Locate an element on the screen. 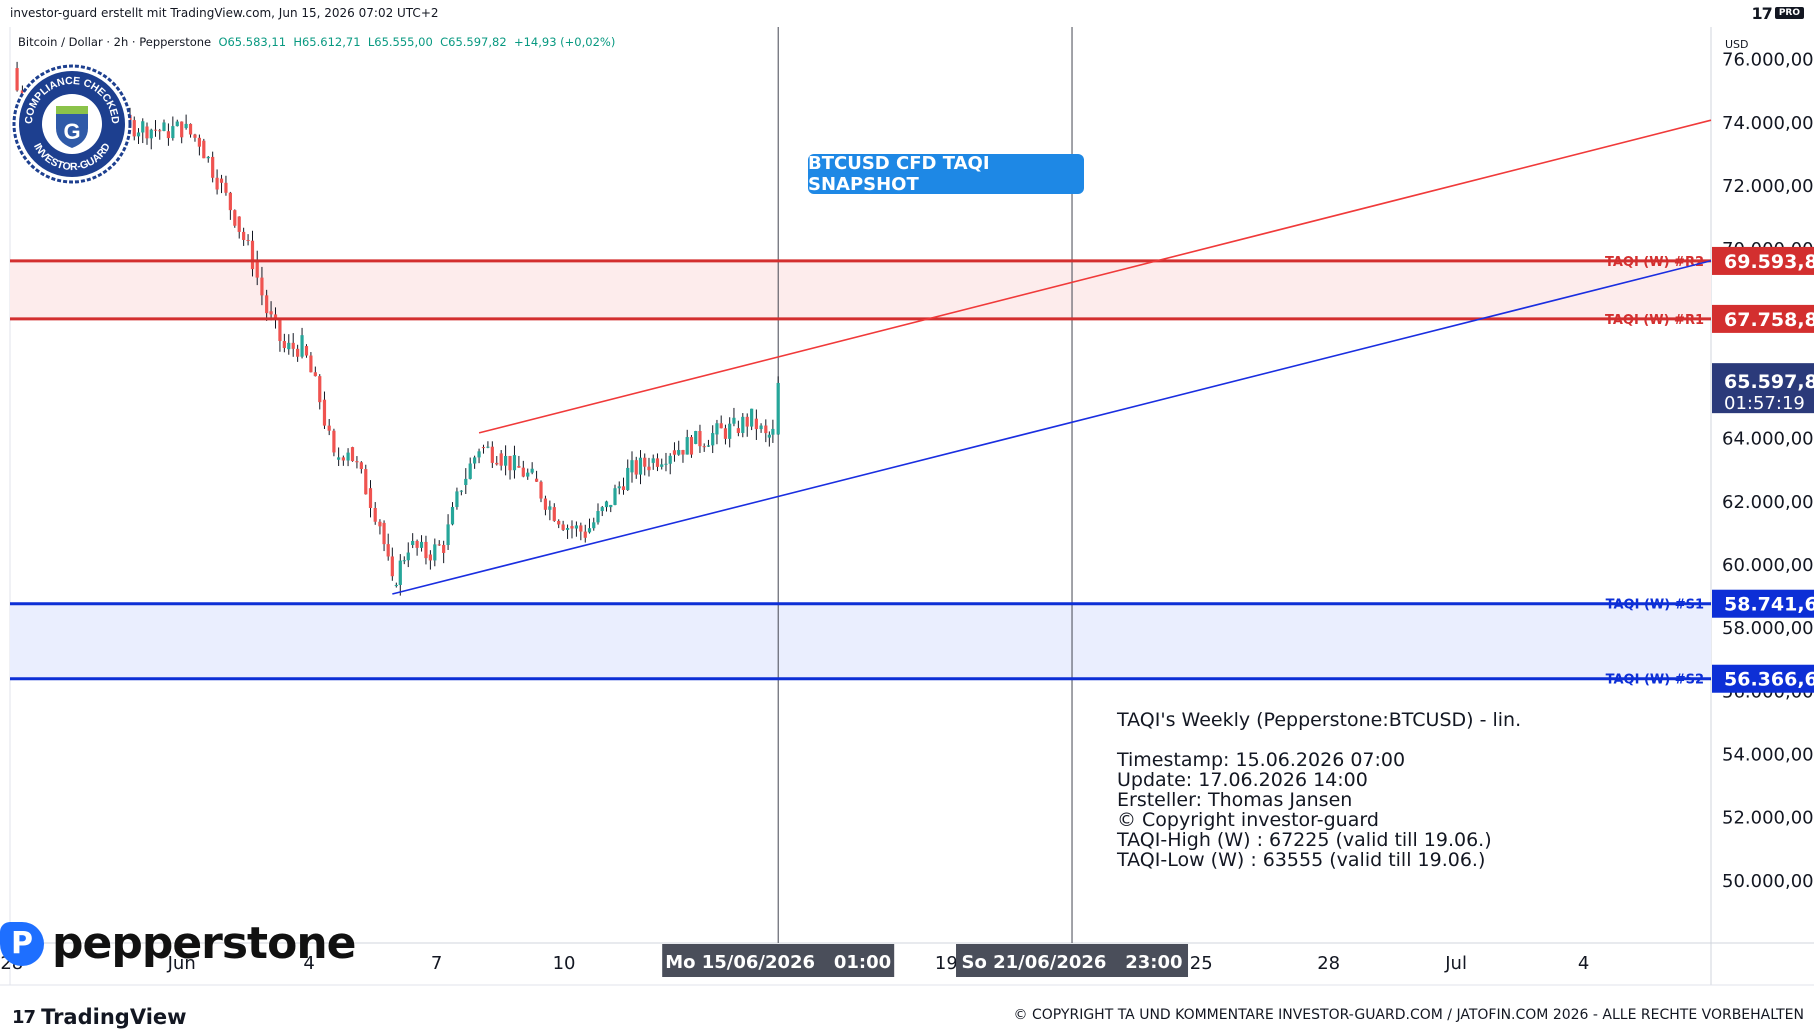  taqi-level-name: TAQI (W) #S2 is located at coordinates (1655, 680).